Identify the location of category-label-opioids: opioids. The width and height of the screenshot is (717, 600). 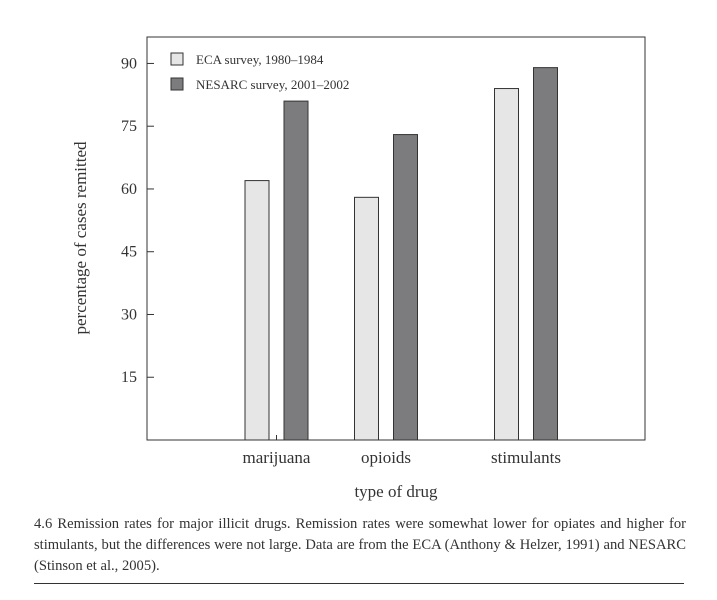
(386, 457).